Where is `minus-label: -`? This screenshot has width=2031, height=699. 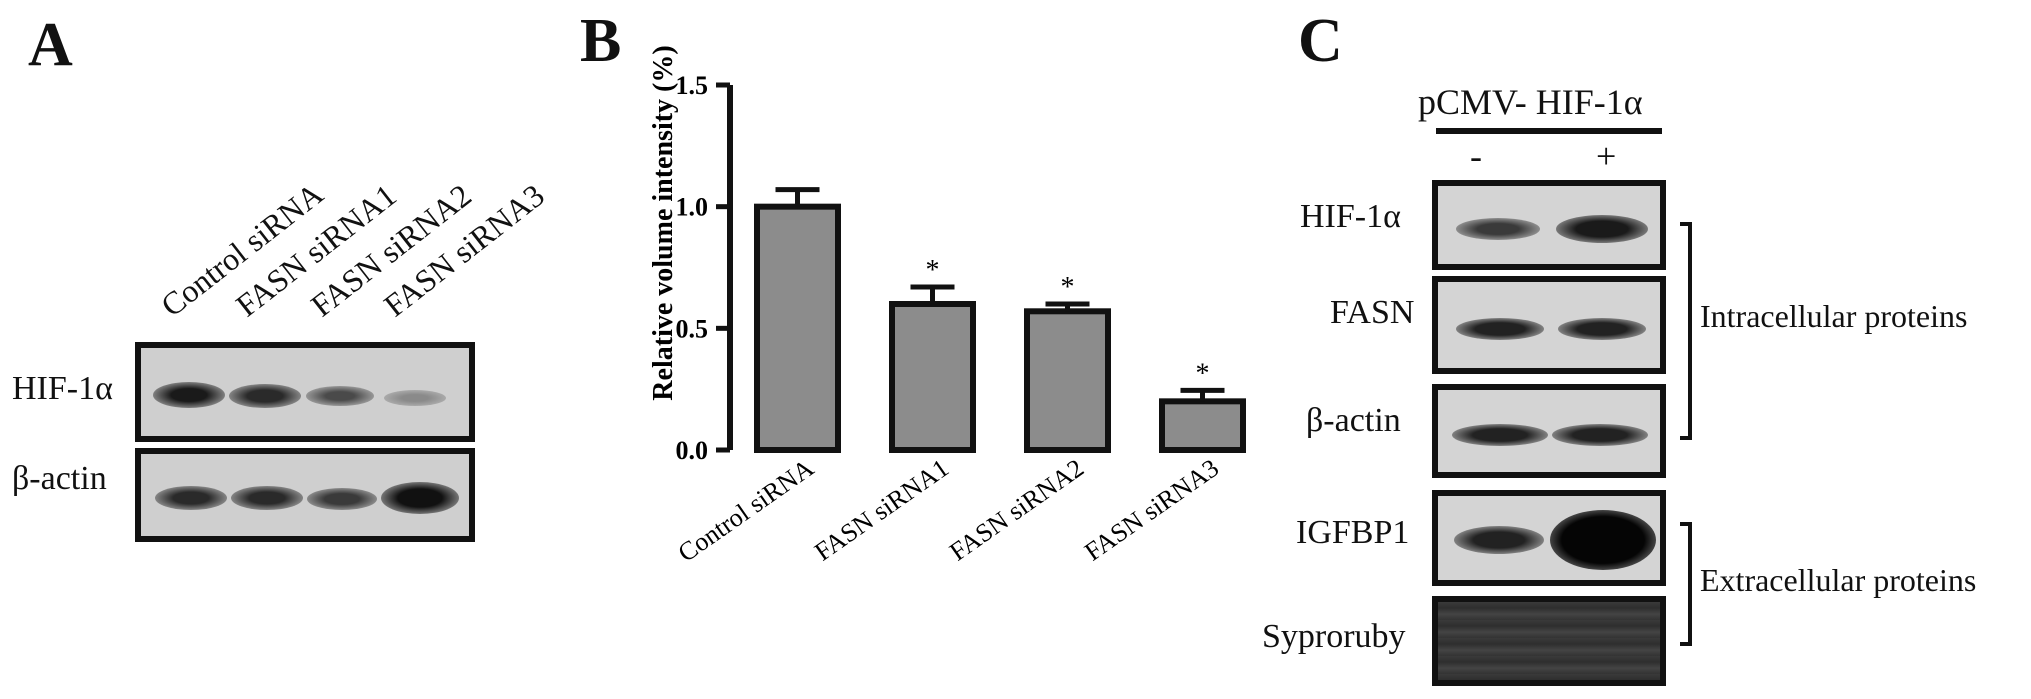 minus-label: - is located at coordinates (1476, 156).